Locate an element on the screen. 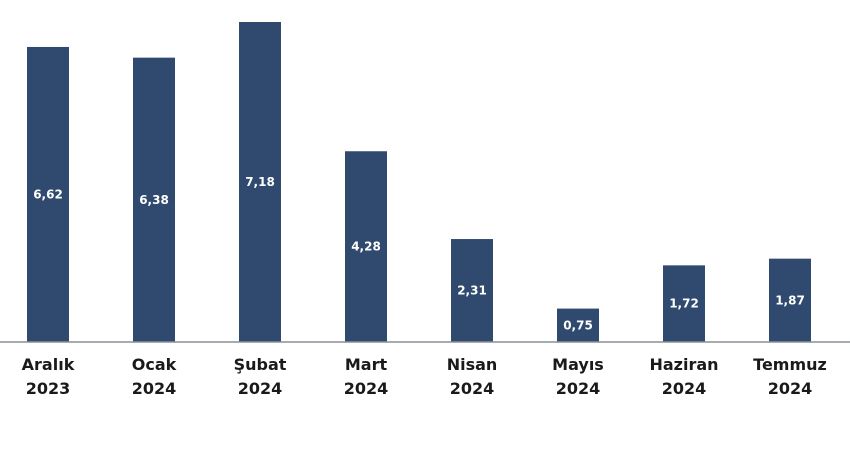  data-label-5: 0,75 is located at coordinates (578, 325).